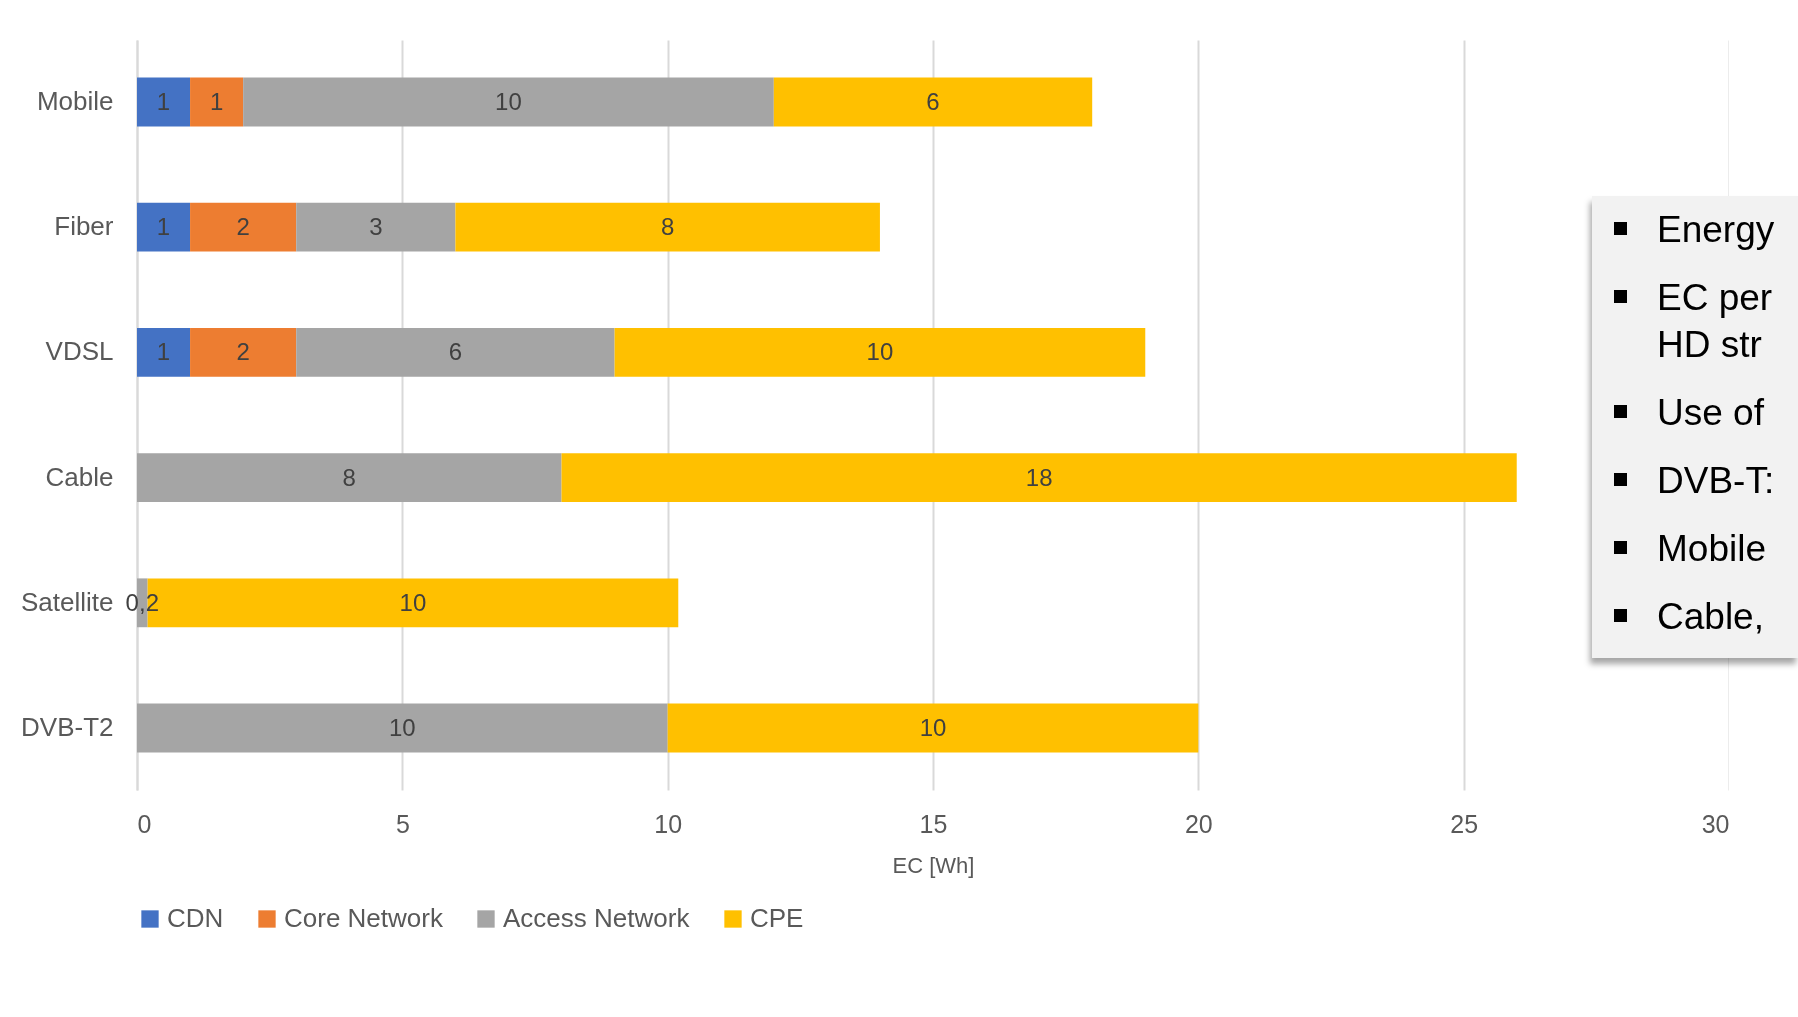 Image resolution: width=1798 pixels, height=1017 pixels. Describe the element at coordinates (195, 918) in the screenshot. I see `legend-label: CDN` at that location.